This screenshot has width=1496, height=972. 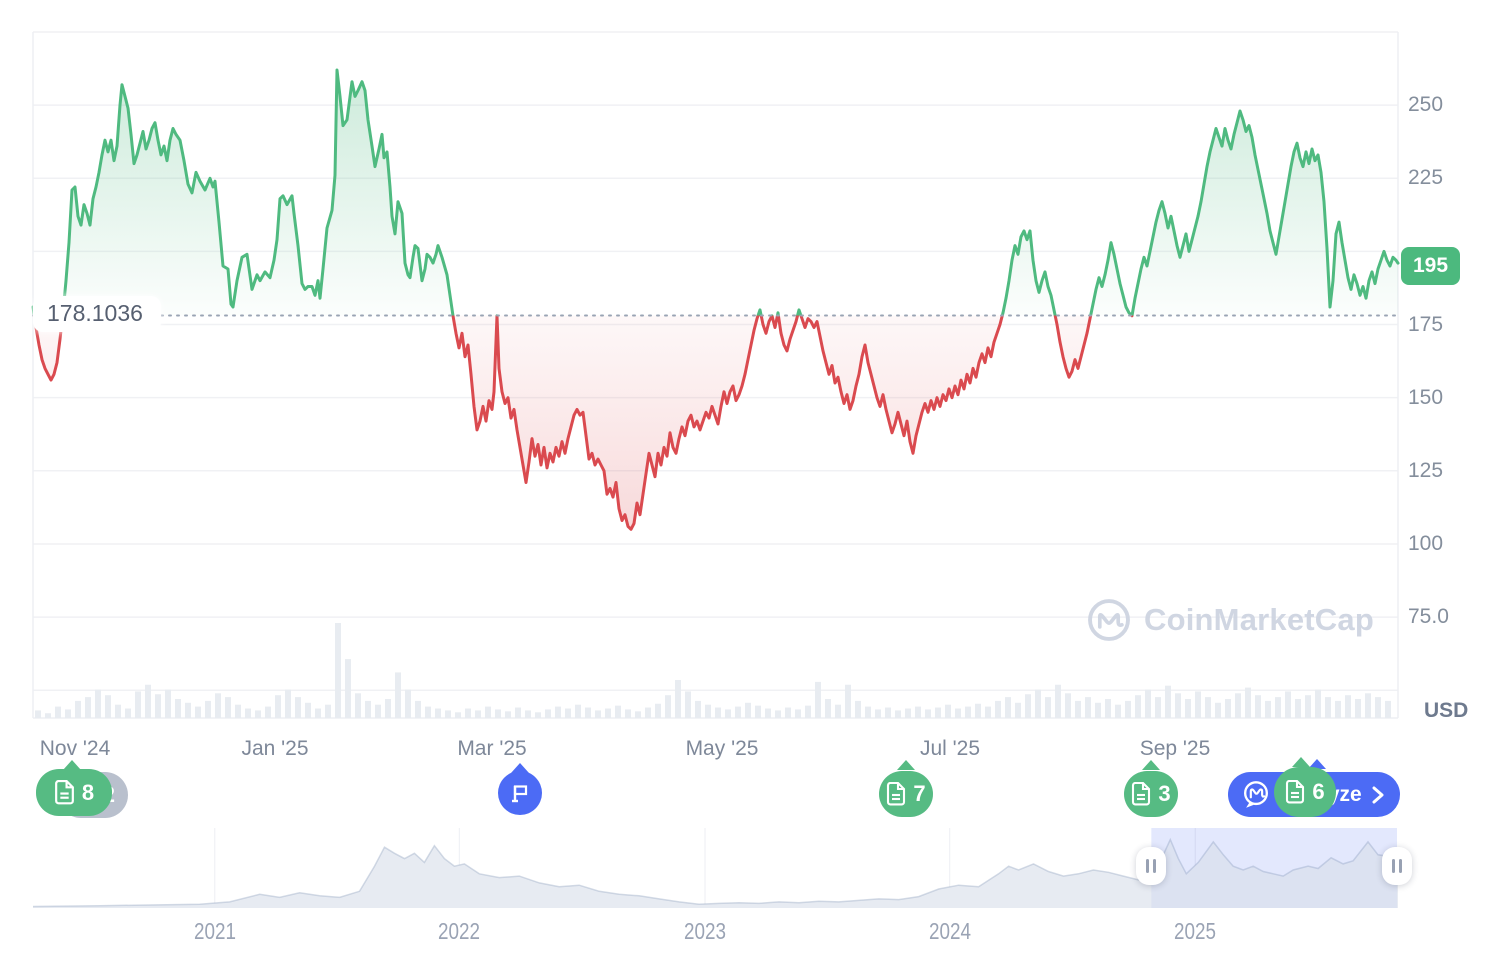 I want to click on x-axis-tick-label: May '25, so click(x=722, y=748).